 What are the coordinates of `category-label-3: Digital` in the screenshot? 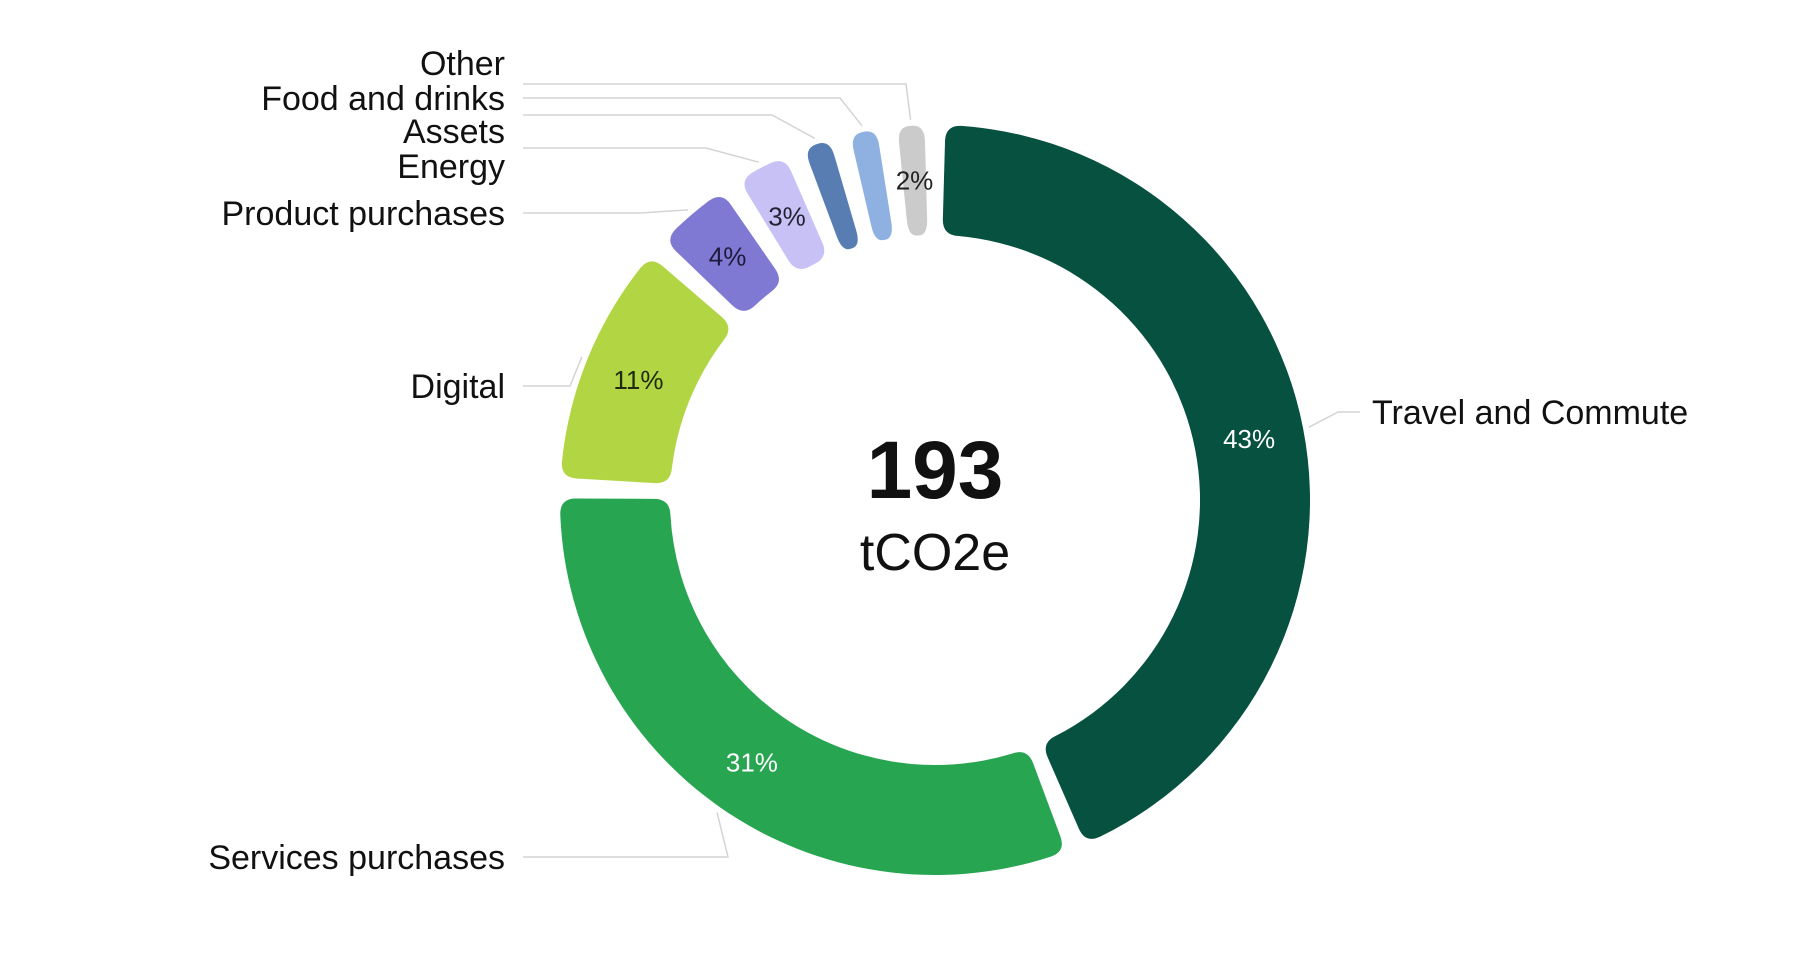 It's located at (458, 387).